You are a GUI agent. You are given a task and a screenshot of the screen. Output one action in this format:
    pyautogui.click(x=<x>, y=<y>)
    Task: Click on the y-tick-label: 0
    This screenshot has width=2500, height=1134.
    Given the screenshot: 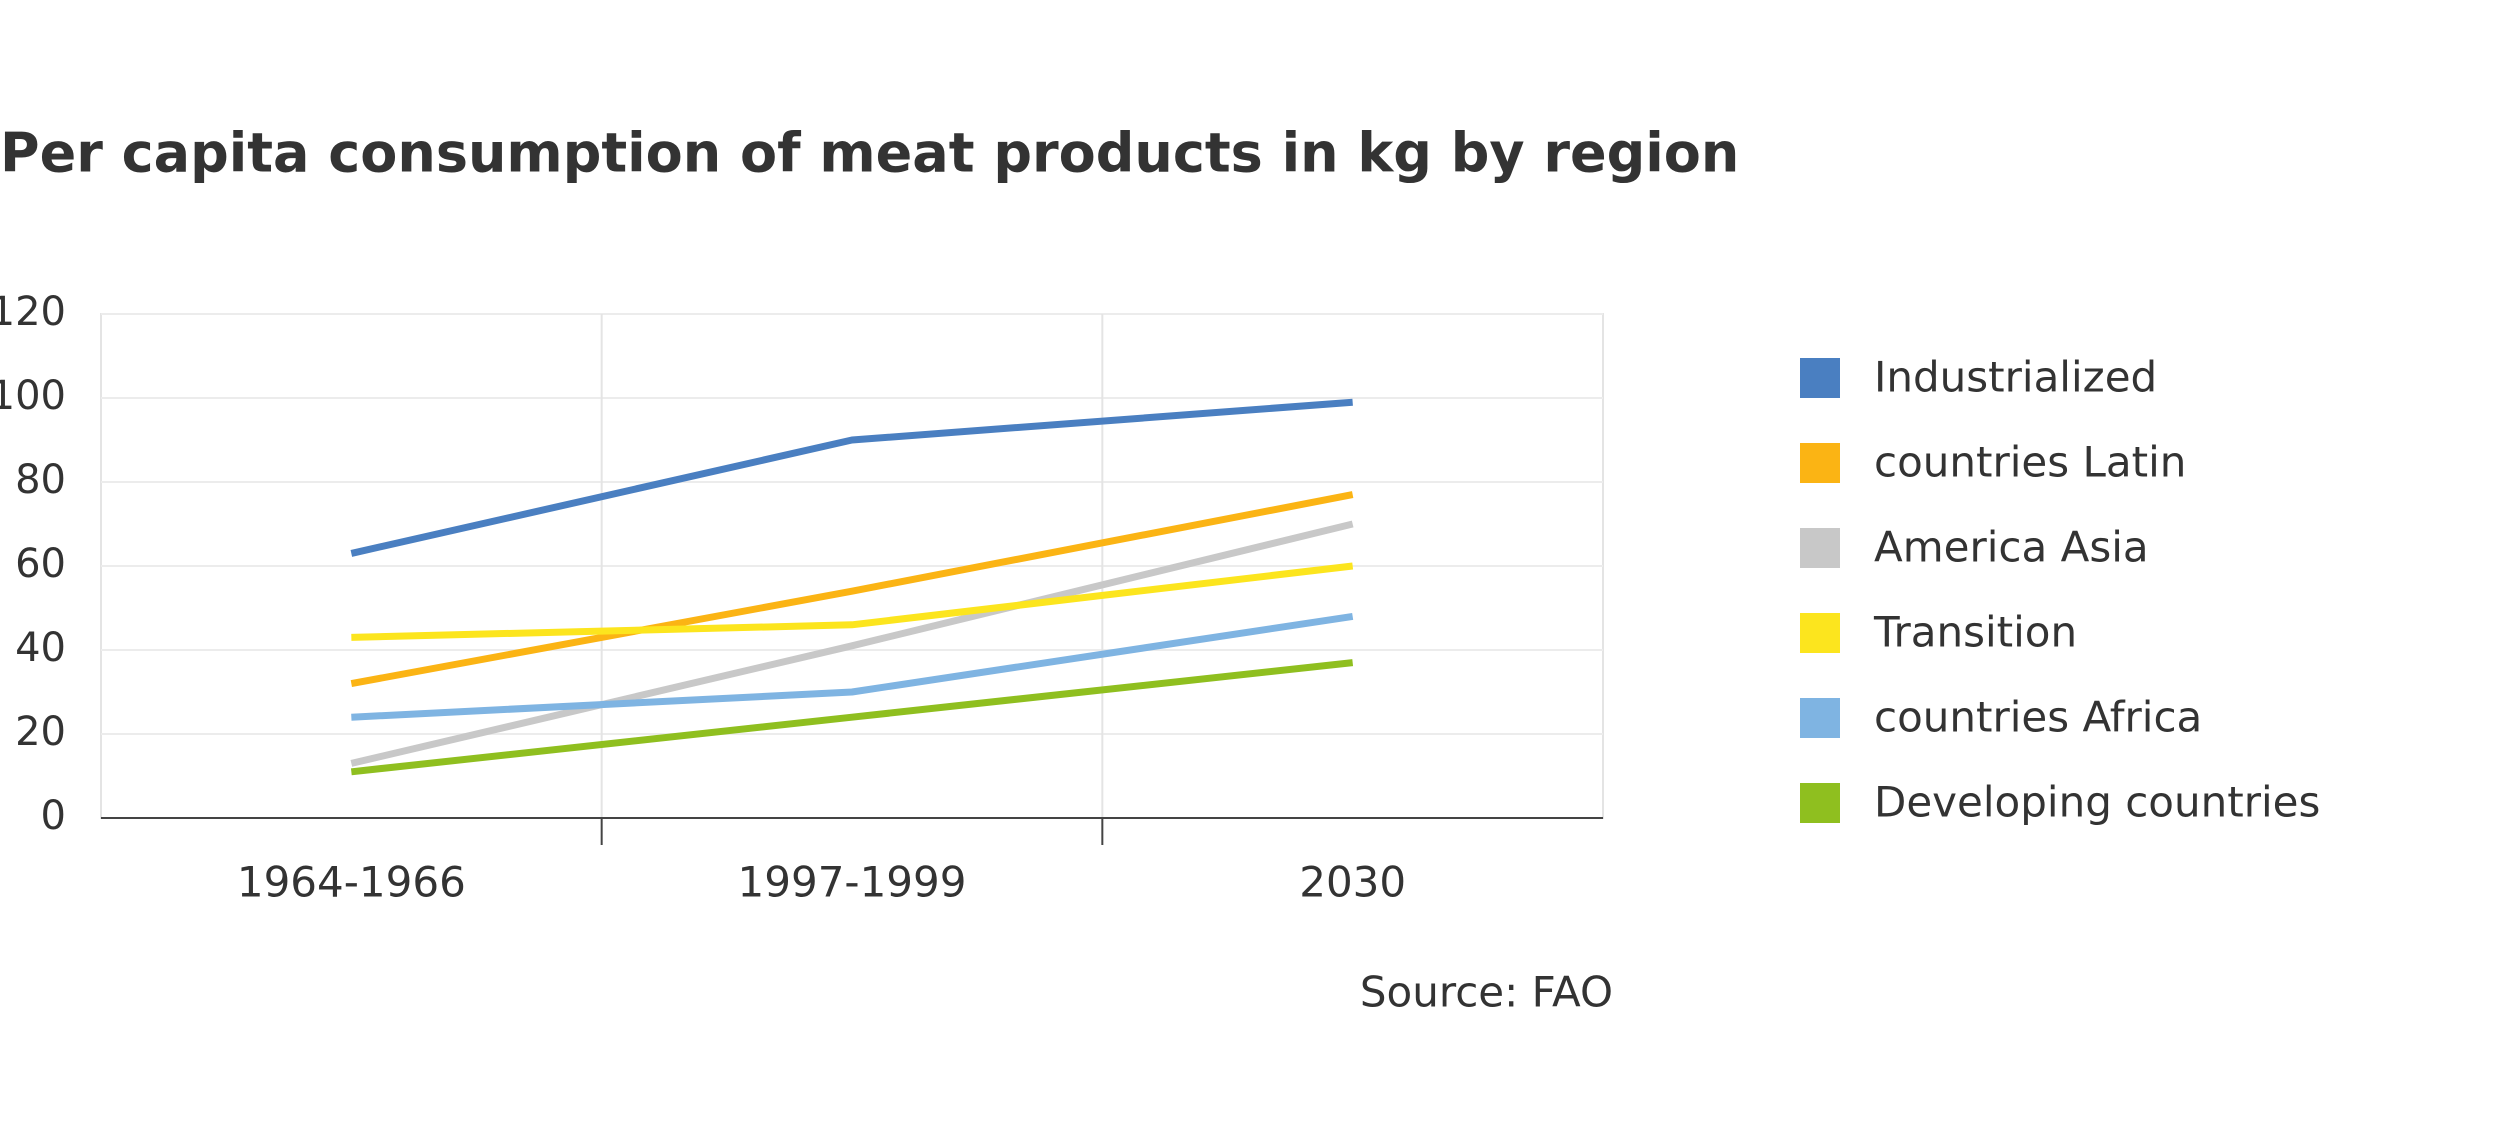 What is the action you would take?
    pyautogui.click(x=53, y=816)
    